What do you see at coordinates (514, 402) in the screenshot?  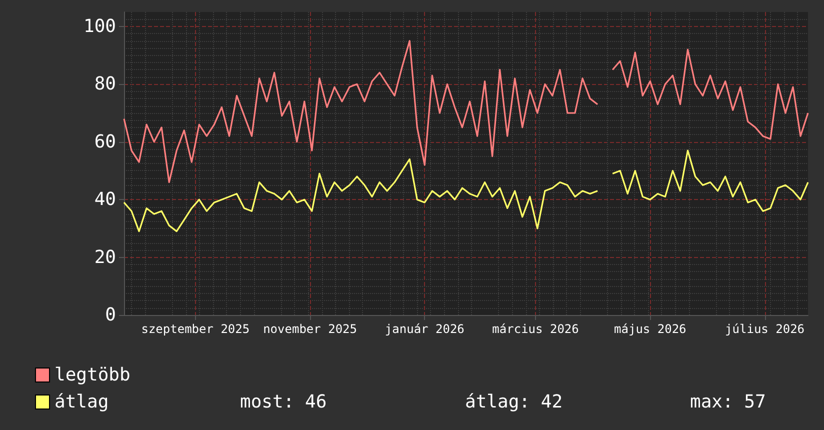 I see `text: átlag: 42` at bounding box center [514, 402].